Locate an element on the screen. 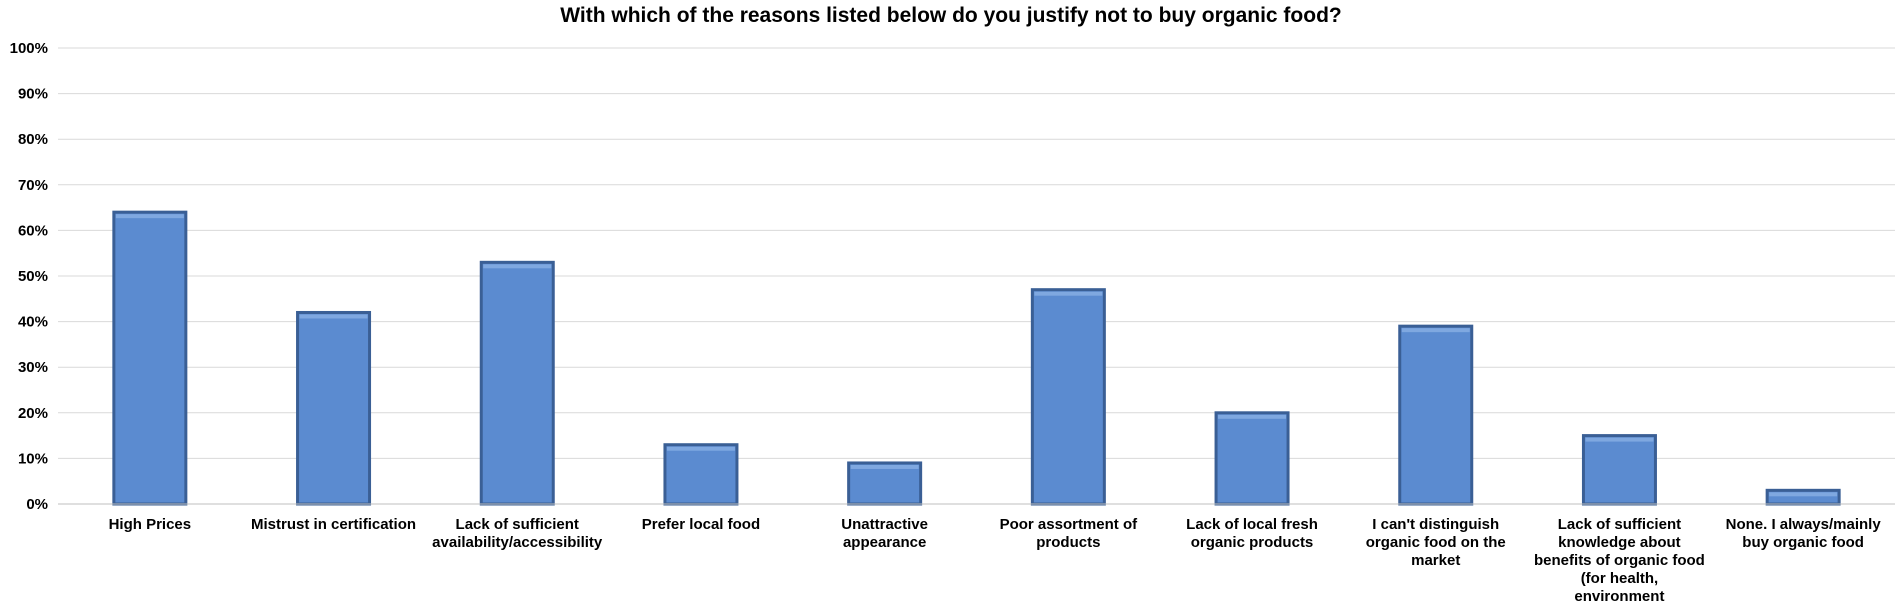 The height and width of the screenshot is (611, 1902). x-category-label: Lack of local fresh organic products is located at coordinates (1252, 533).